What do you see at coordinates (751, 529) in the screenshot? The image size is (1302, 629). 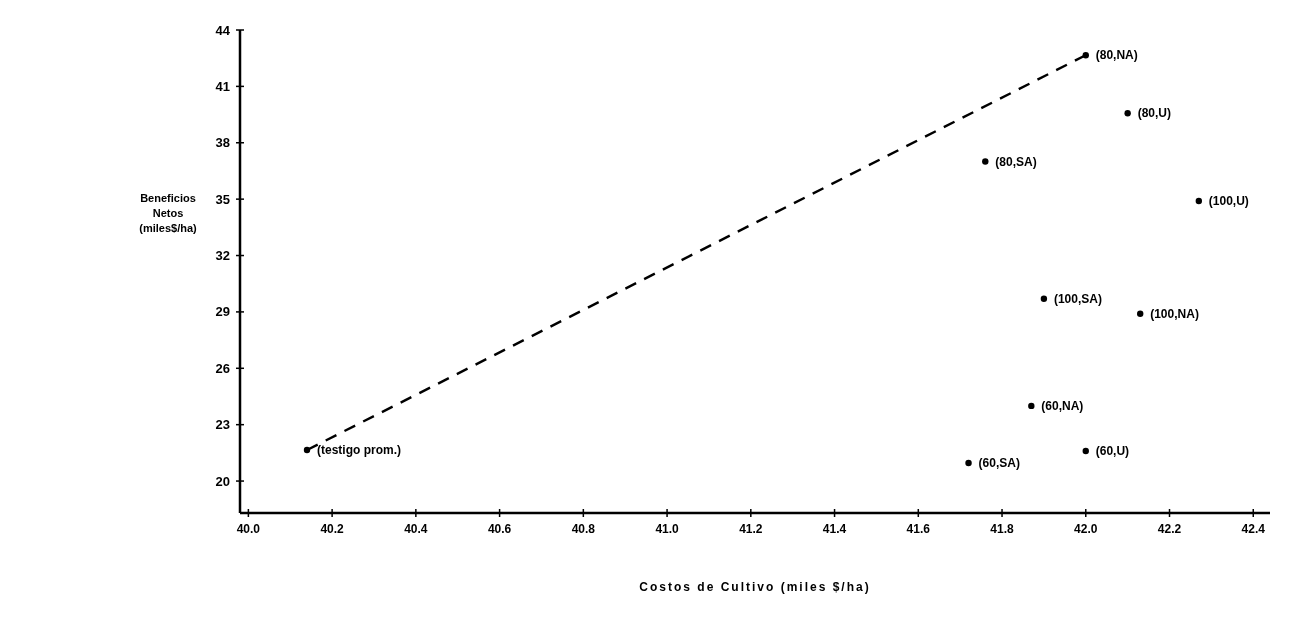 I see `x-tick-label: 41.2` at bounding box center [751, 529].